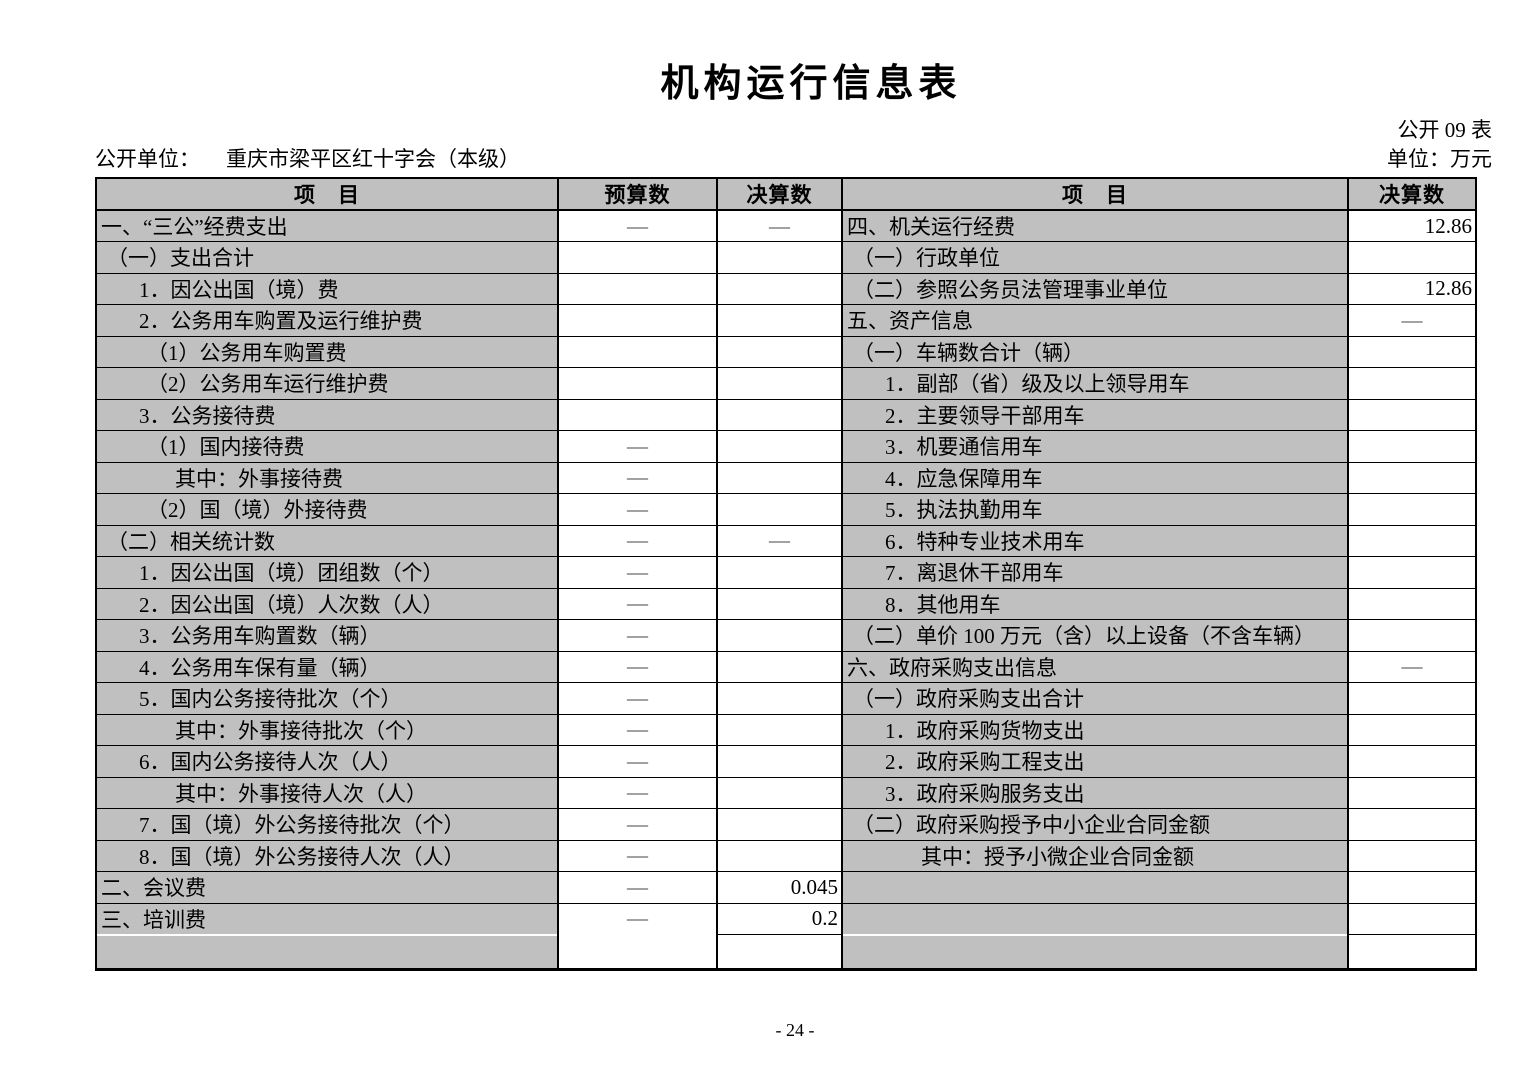  What do you see at coordinates (637, 194) in the screenshot?
I see `header-budget: 预算数` at bounding box center [637, 194].